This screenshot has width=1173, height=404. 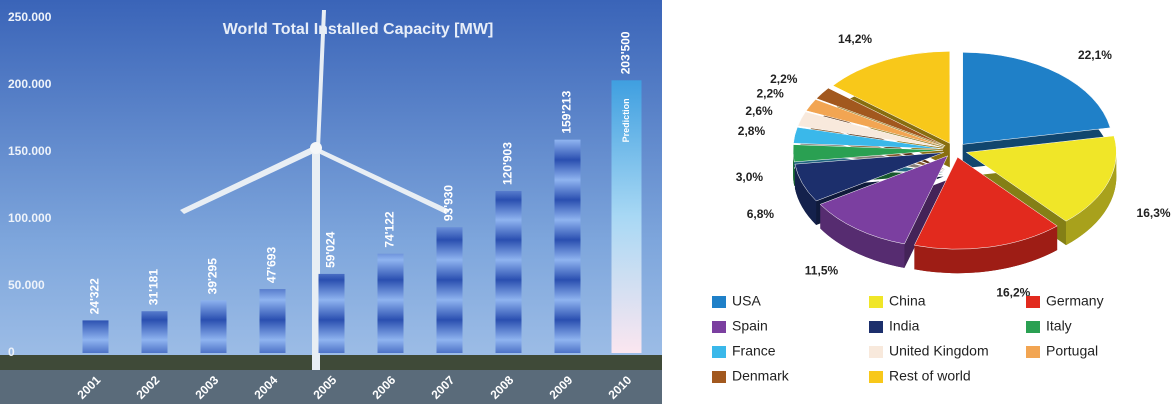 I want to click on slice-label: 3,0%, so click(x=750, y=177).